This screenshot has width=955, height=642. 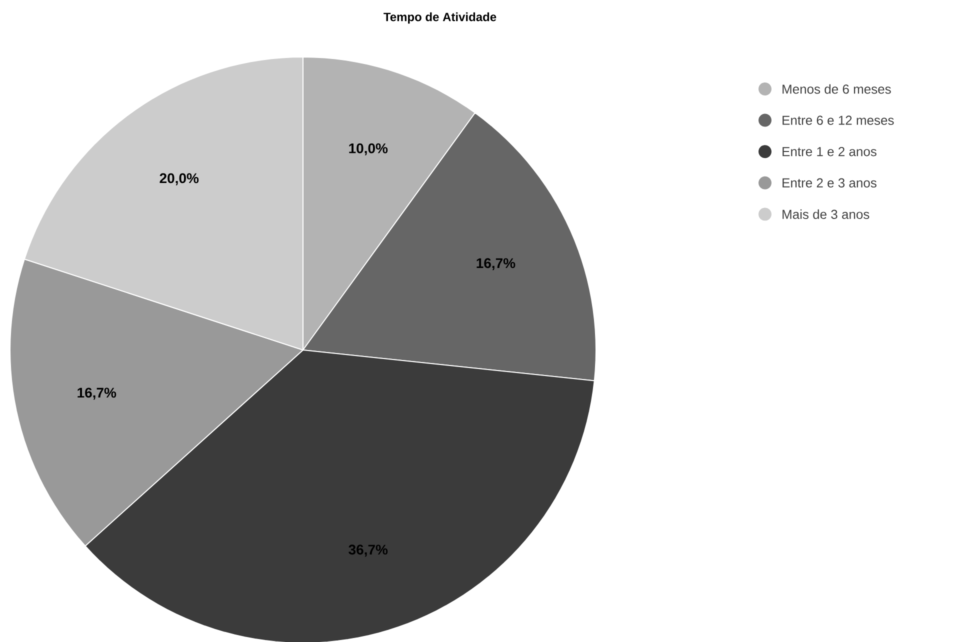 I want to click on data-label: 20,0%, so click(x=179, y=179).